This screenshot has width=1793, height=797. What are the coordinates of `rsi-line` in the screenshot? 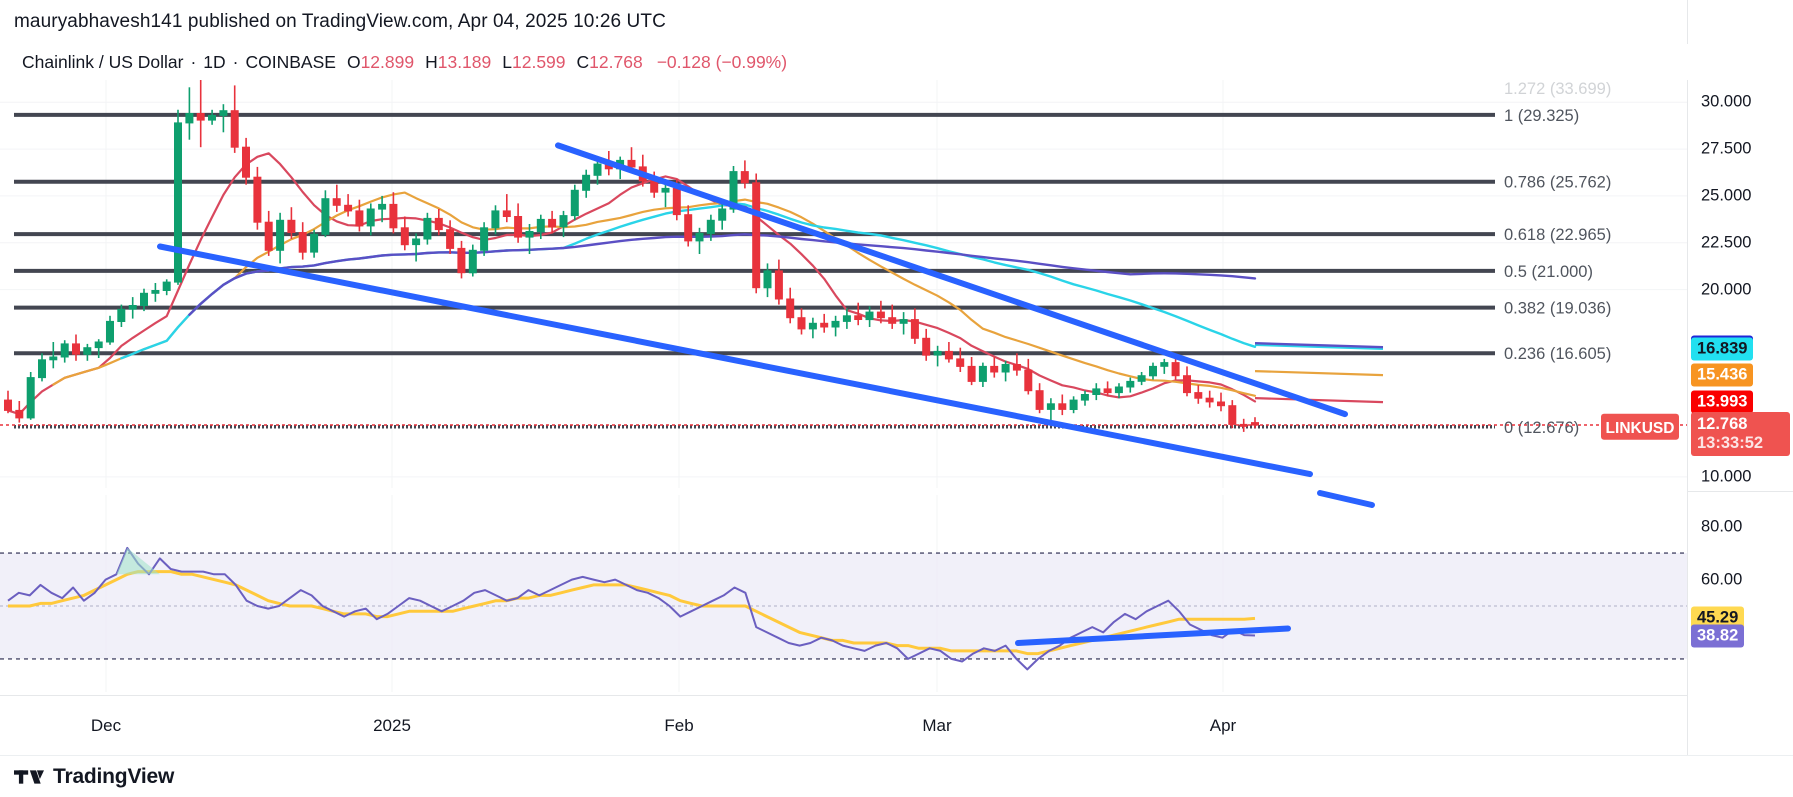 It's located at (631, 608).